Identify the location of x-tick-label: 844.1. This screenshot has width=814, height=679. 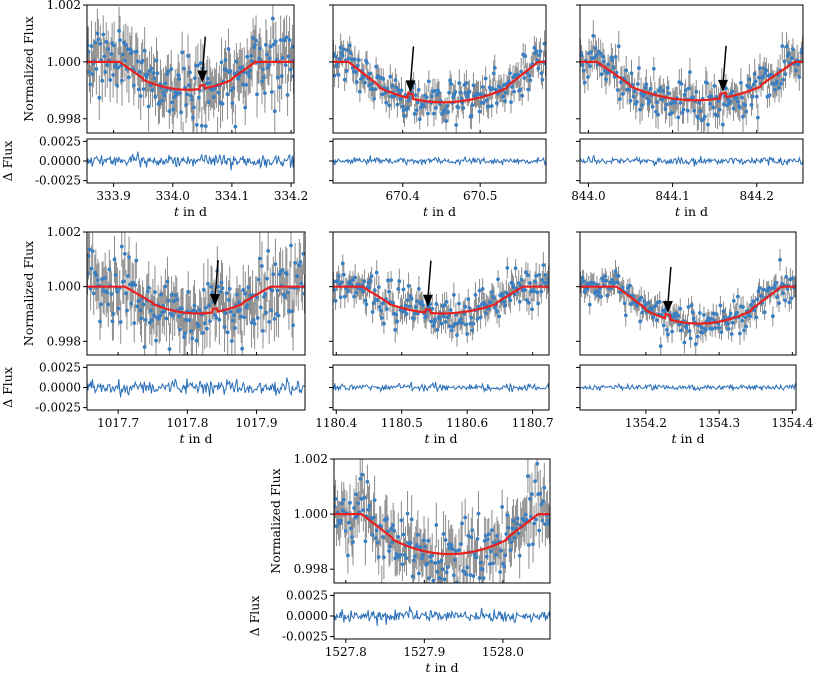
(672, 196).